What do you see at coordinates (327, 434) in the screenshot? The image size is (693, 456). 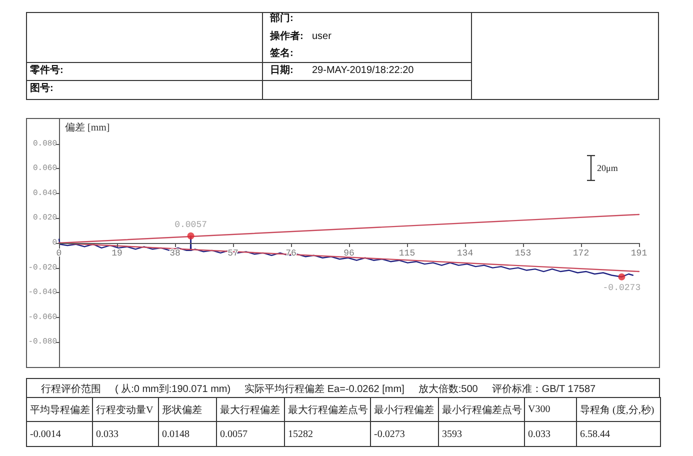 I see `text: 15282` at bounding box center [327, 434].